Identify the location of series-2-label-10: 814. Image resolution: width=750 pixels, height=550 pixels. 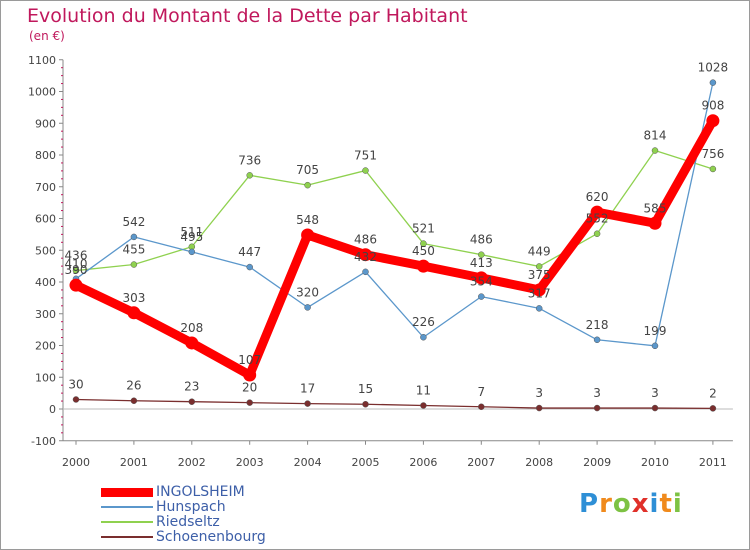
(655, 136).